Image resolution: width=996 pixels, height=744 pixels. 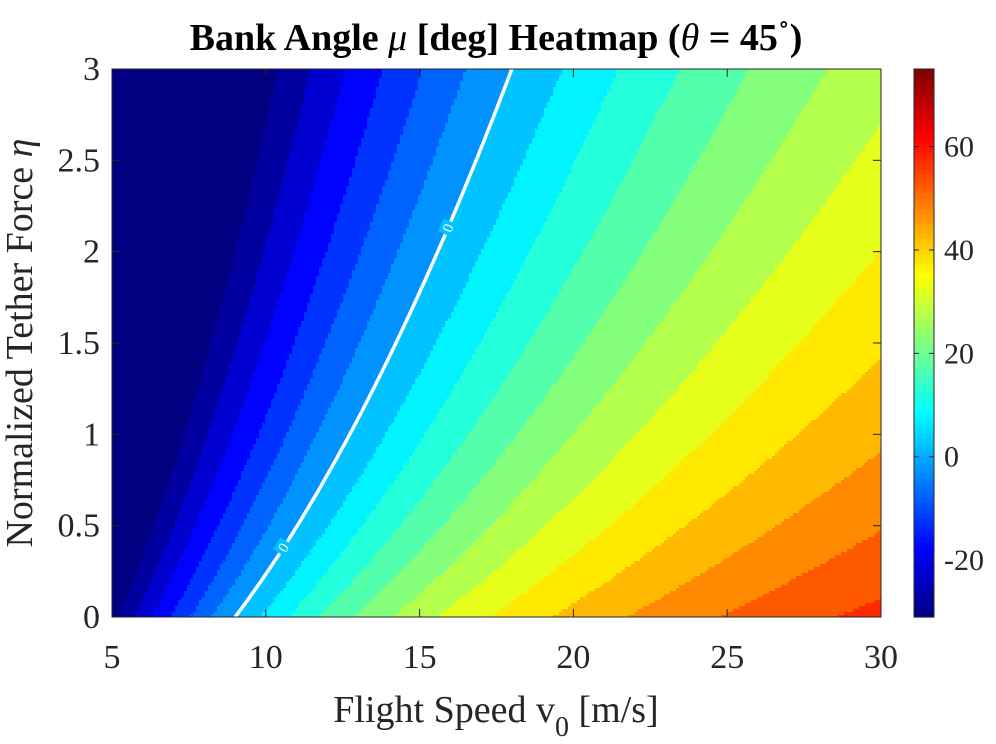 I want to click on chart-title: Bank Angle μ [deg] Heatmap (θ = 45∘), so click(x=496, y=35).